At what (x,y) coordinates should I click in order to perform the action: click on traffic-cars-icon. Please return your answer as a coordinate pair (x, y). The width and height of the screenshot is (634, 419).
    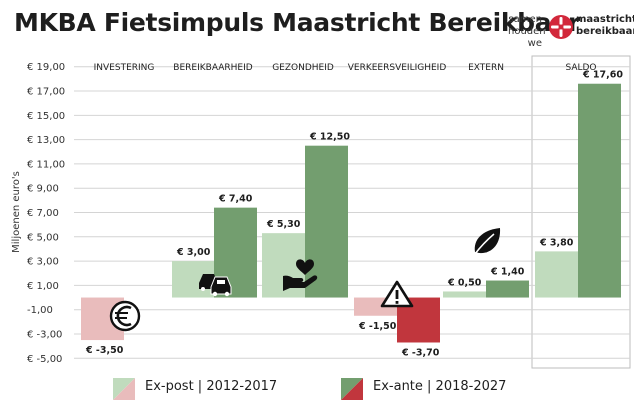
    Looking at the image, I should click on (215, 285).